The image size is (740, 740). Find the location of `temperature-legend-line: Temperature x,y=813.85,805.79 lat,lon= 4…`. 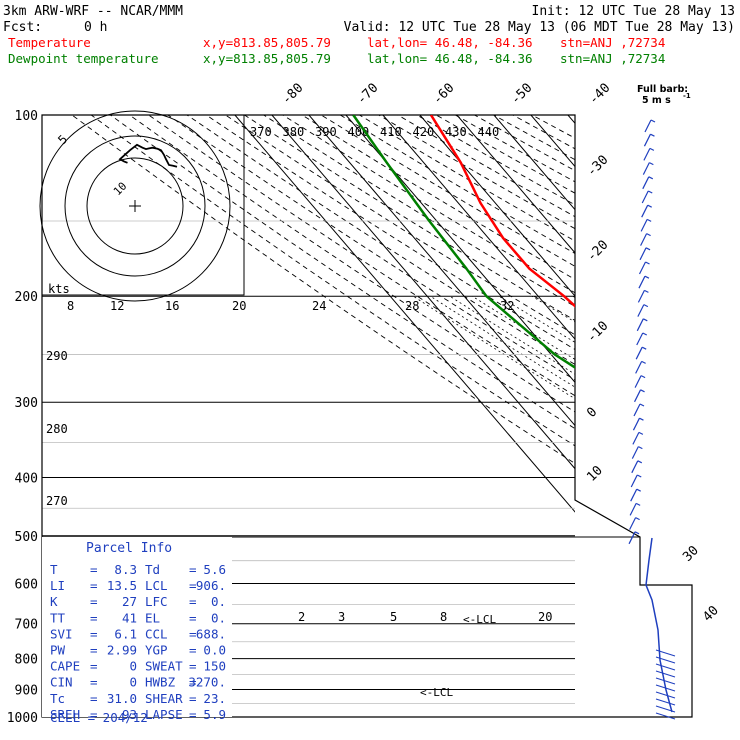

temperature-legend-line: Temperature x,y=813.85,805.79 lat,lon= 4… is located at coordinates (336, 42).